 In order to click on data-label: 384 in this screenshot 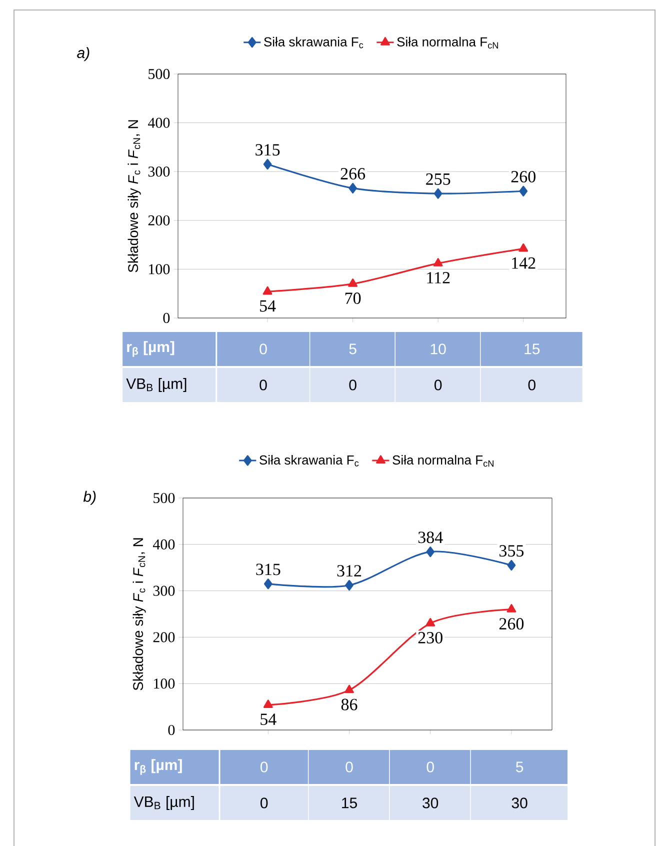, I will do `click(430, 538)`.